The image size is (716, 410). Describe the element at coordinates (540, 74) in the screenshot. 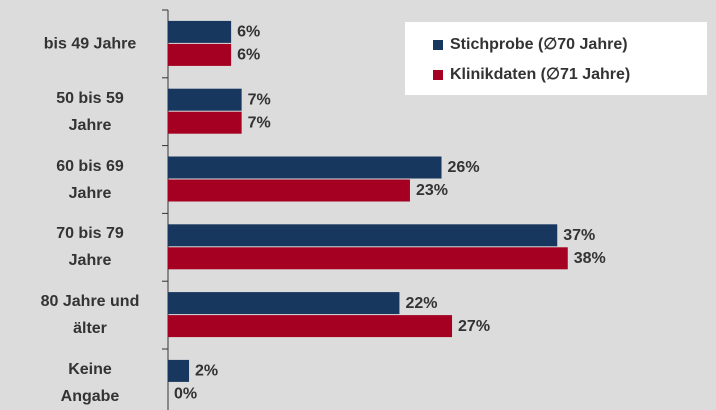

I see `legend-label: Klinikdaten (∅71 Jahre)` at that location.